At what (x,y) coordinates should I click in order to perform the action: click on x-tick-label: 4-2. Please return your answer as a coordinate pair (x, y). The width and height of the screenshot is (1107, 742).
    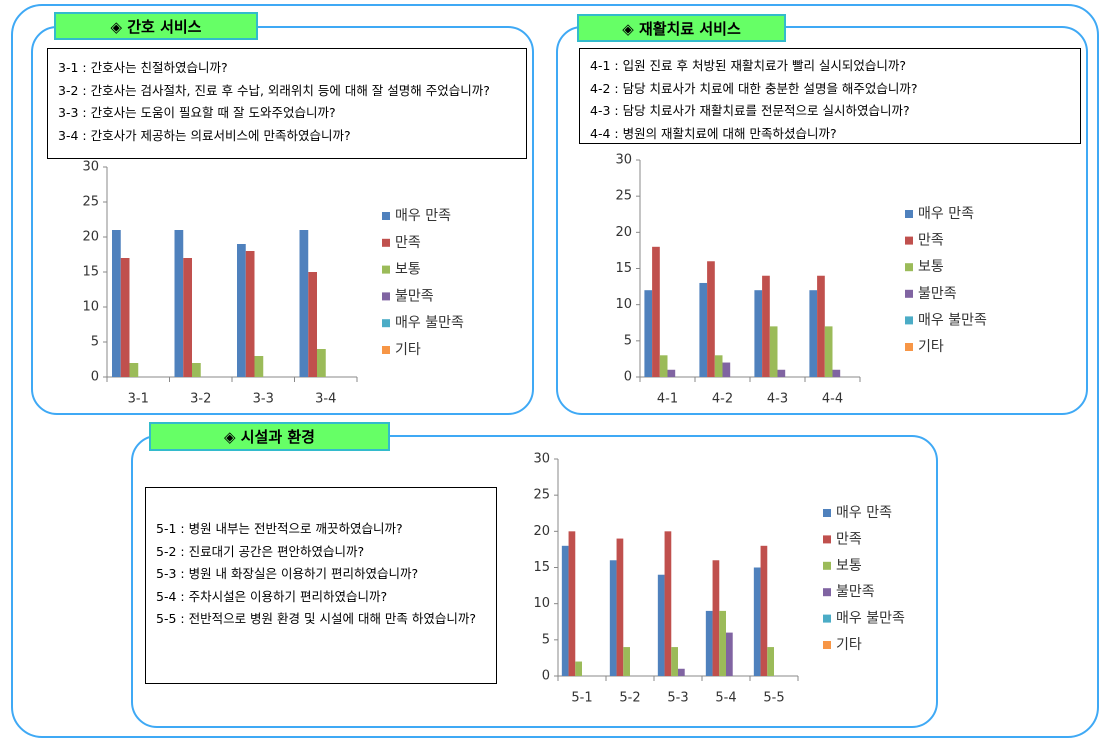
    Looking at the image, I should click on (722, 399).